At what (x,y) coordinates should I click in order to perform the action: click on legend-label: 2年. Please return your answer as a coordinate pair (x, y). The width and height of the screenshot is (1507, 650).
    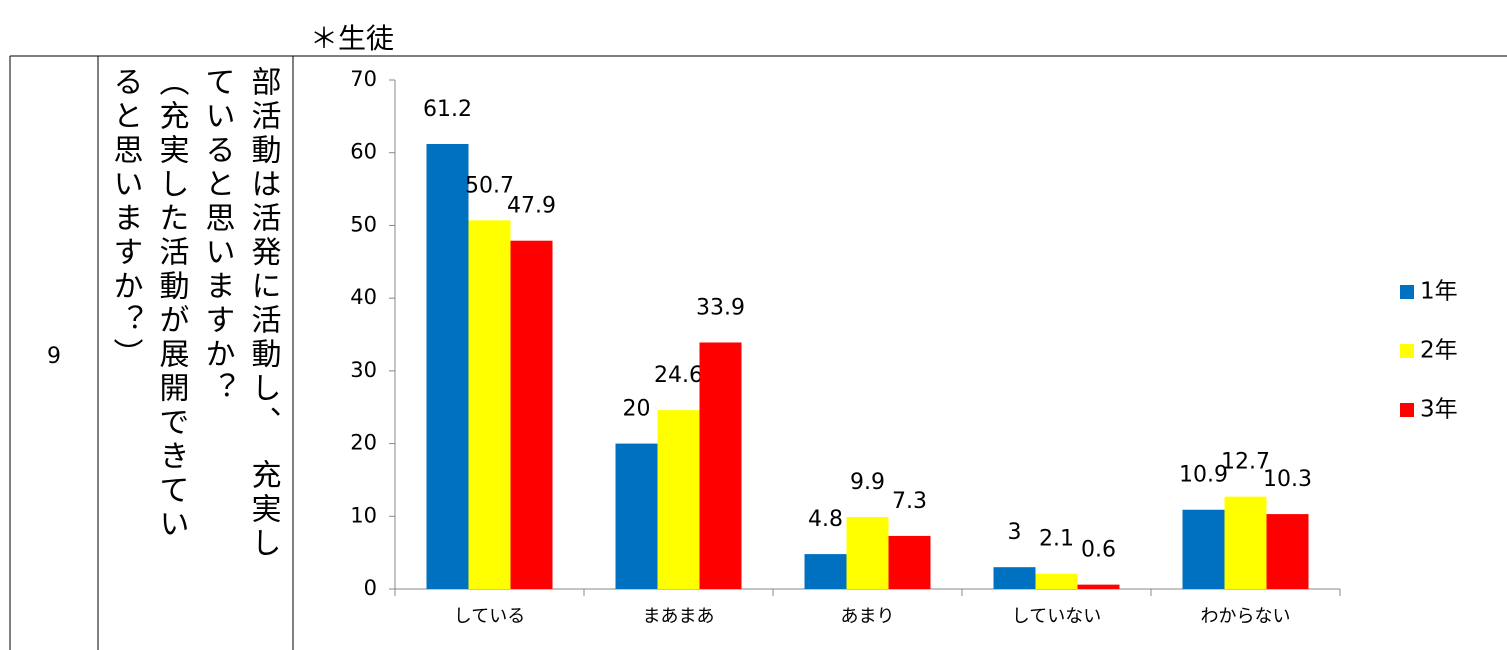
    Looking at the image, I should click on (1439, 351).